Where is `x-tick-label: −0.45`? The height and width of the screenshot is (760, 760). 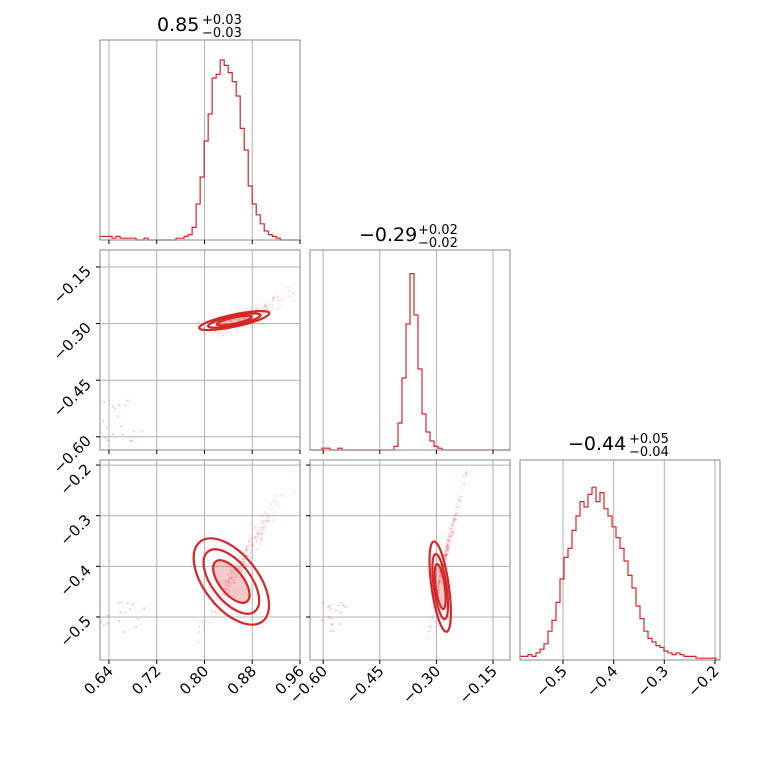
x-tick-label: −0.45 is located at coordinates (364, 684).